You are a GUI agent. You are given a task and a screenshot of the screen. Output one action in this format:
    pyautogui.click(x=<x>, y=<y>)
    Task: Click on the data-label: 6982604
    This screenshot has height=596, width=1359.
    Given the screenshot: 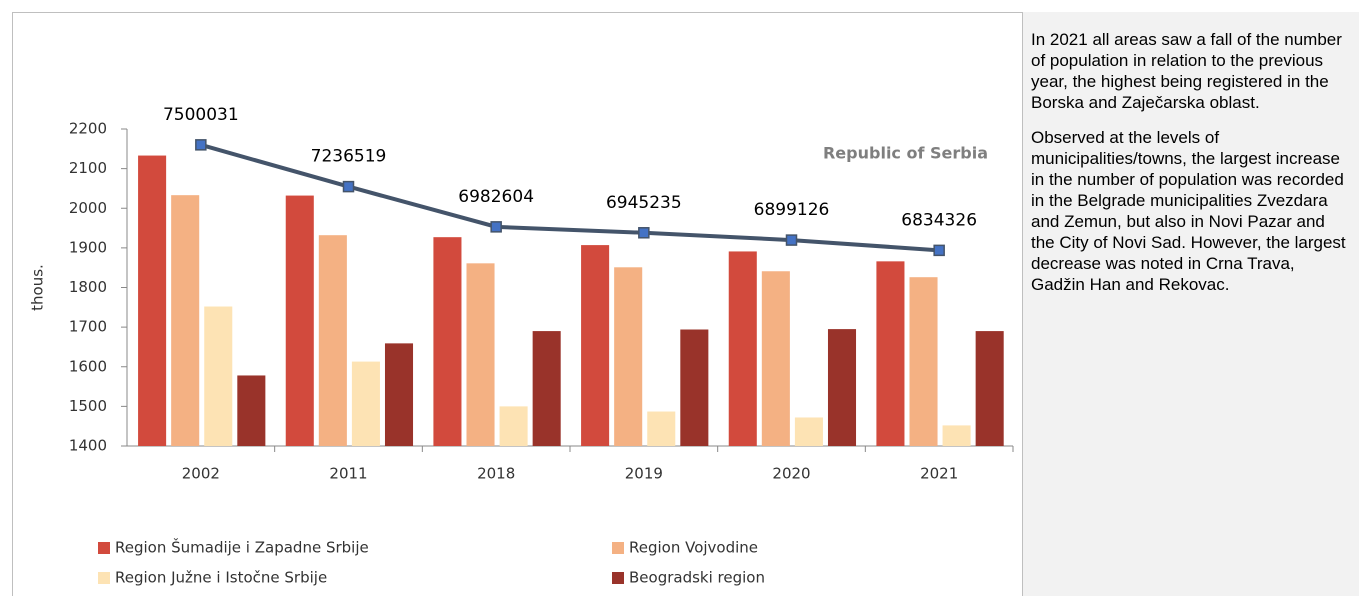 What is the action you would take?
    pyautogui.click(x=496, y=197)
    